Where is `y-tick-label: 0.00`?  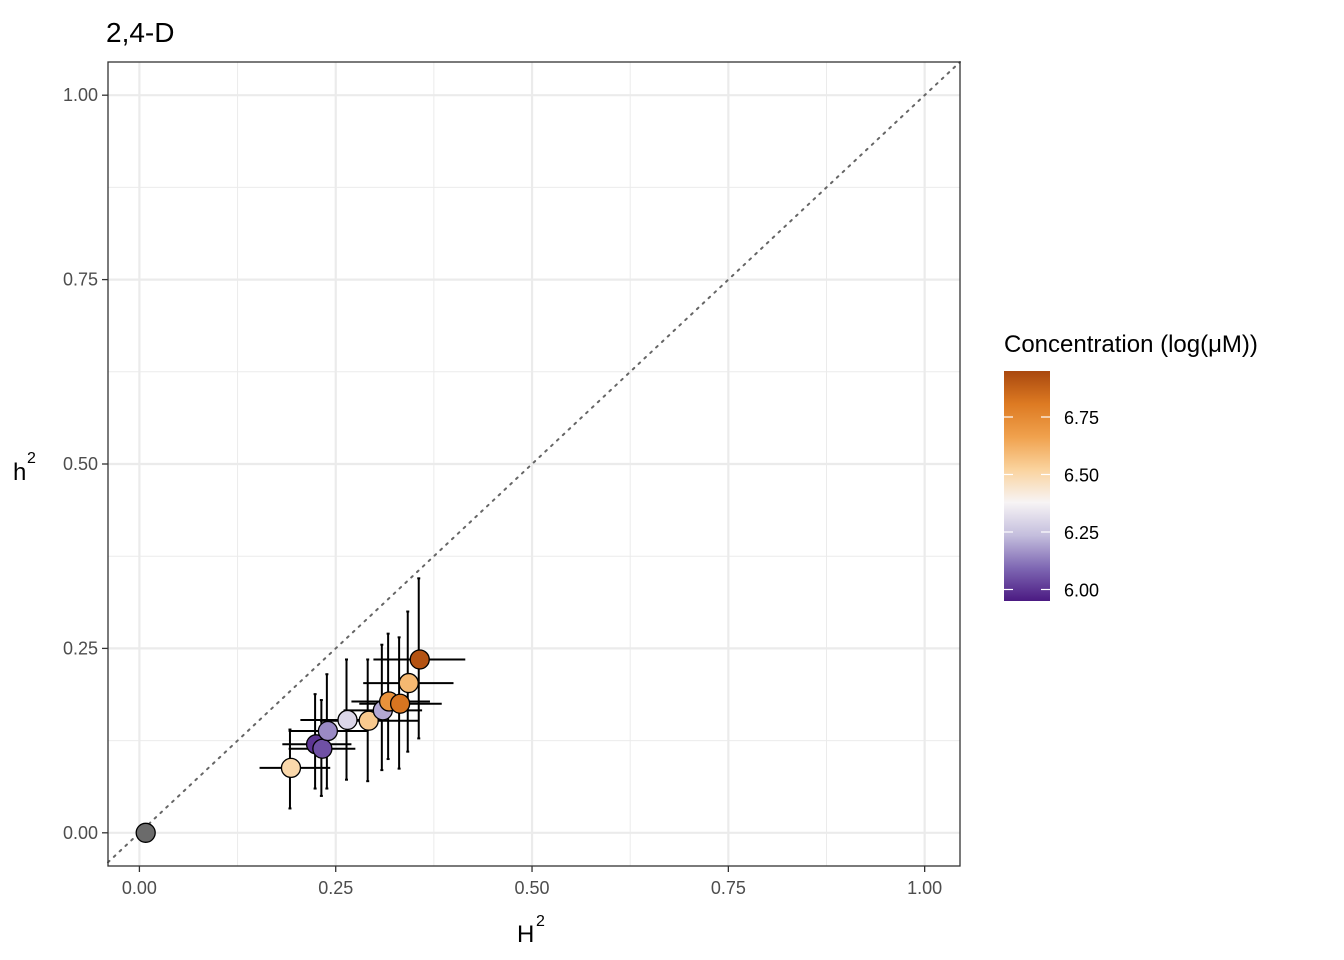
y-tick-label: 0.00 is located at coordinates (80, 833).